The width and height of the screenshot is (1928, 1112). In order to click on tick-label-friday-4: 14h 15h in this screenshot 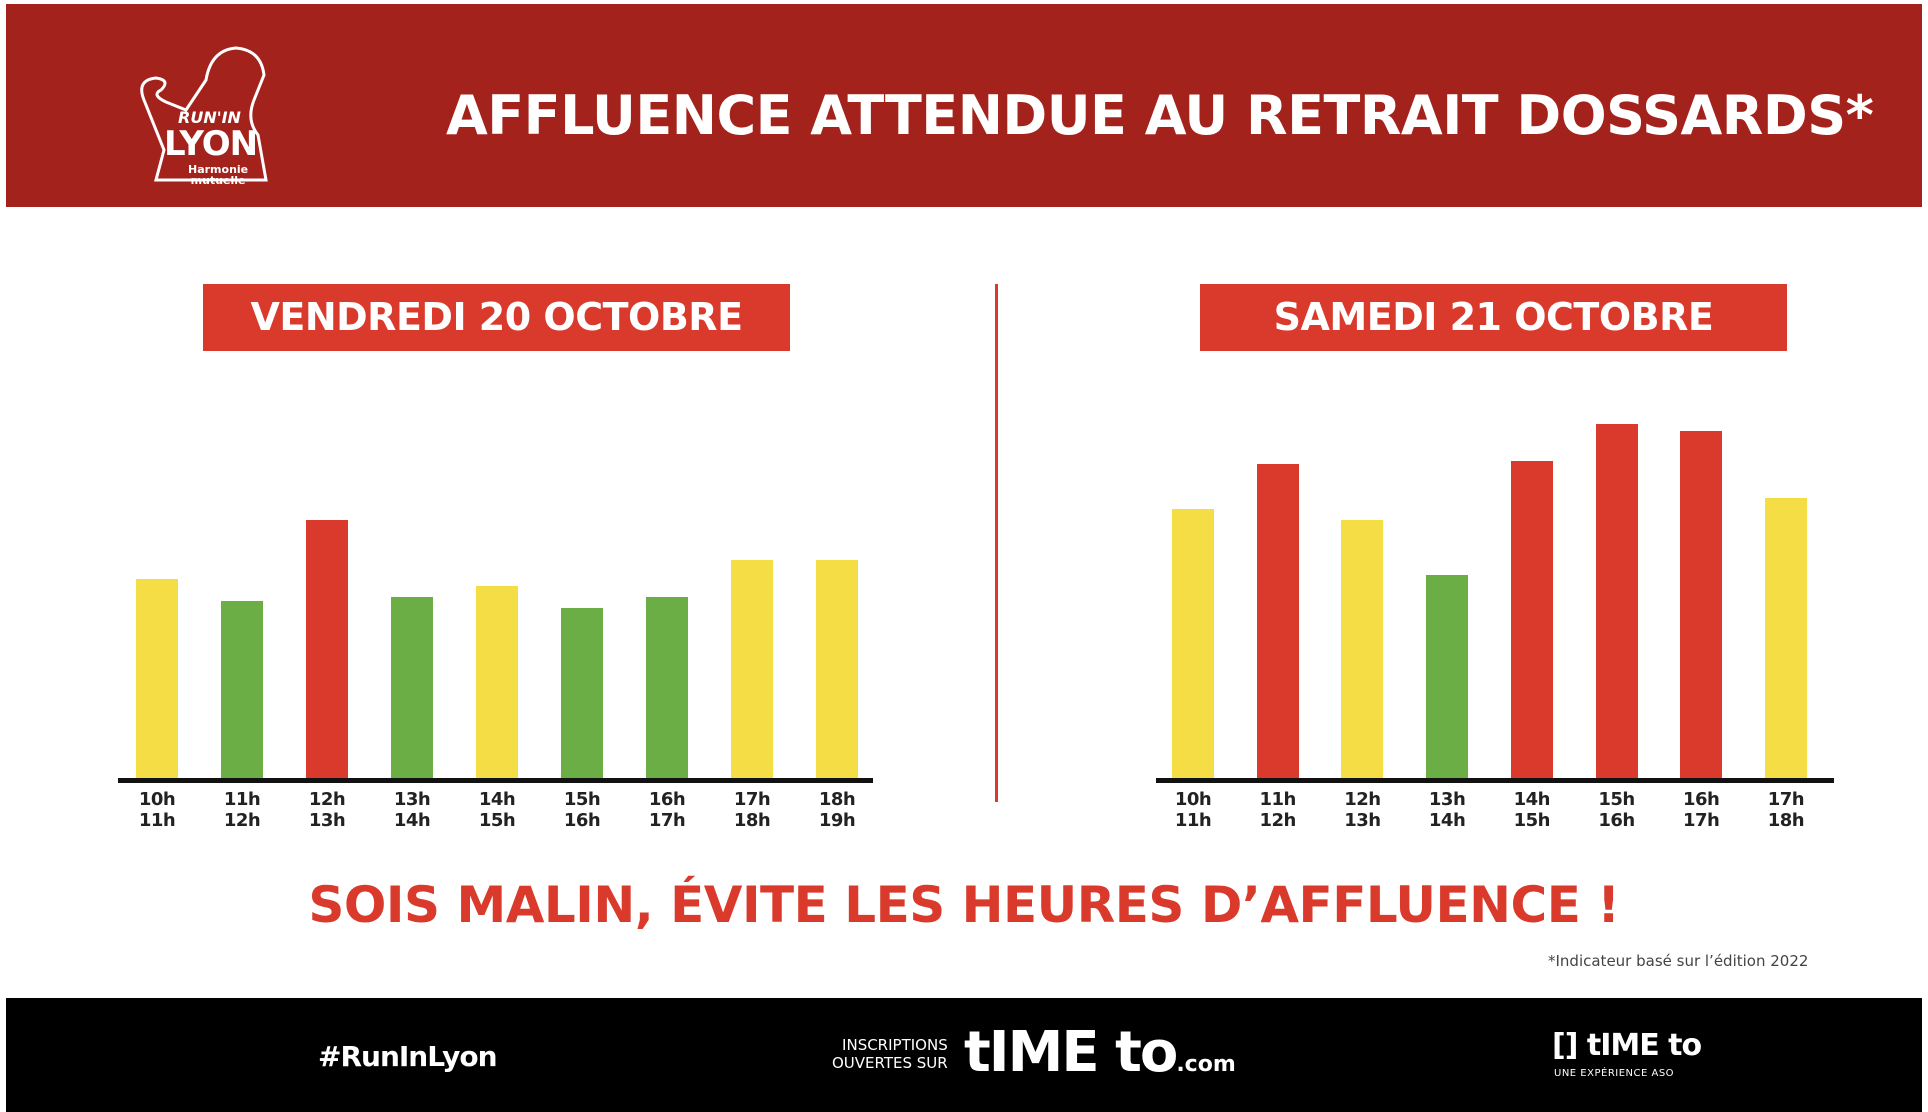, I will do `click(497, 810)`.